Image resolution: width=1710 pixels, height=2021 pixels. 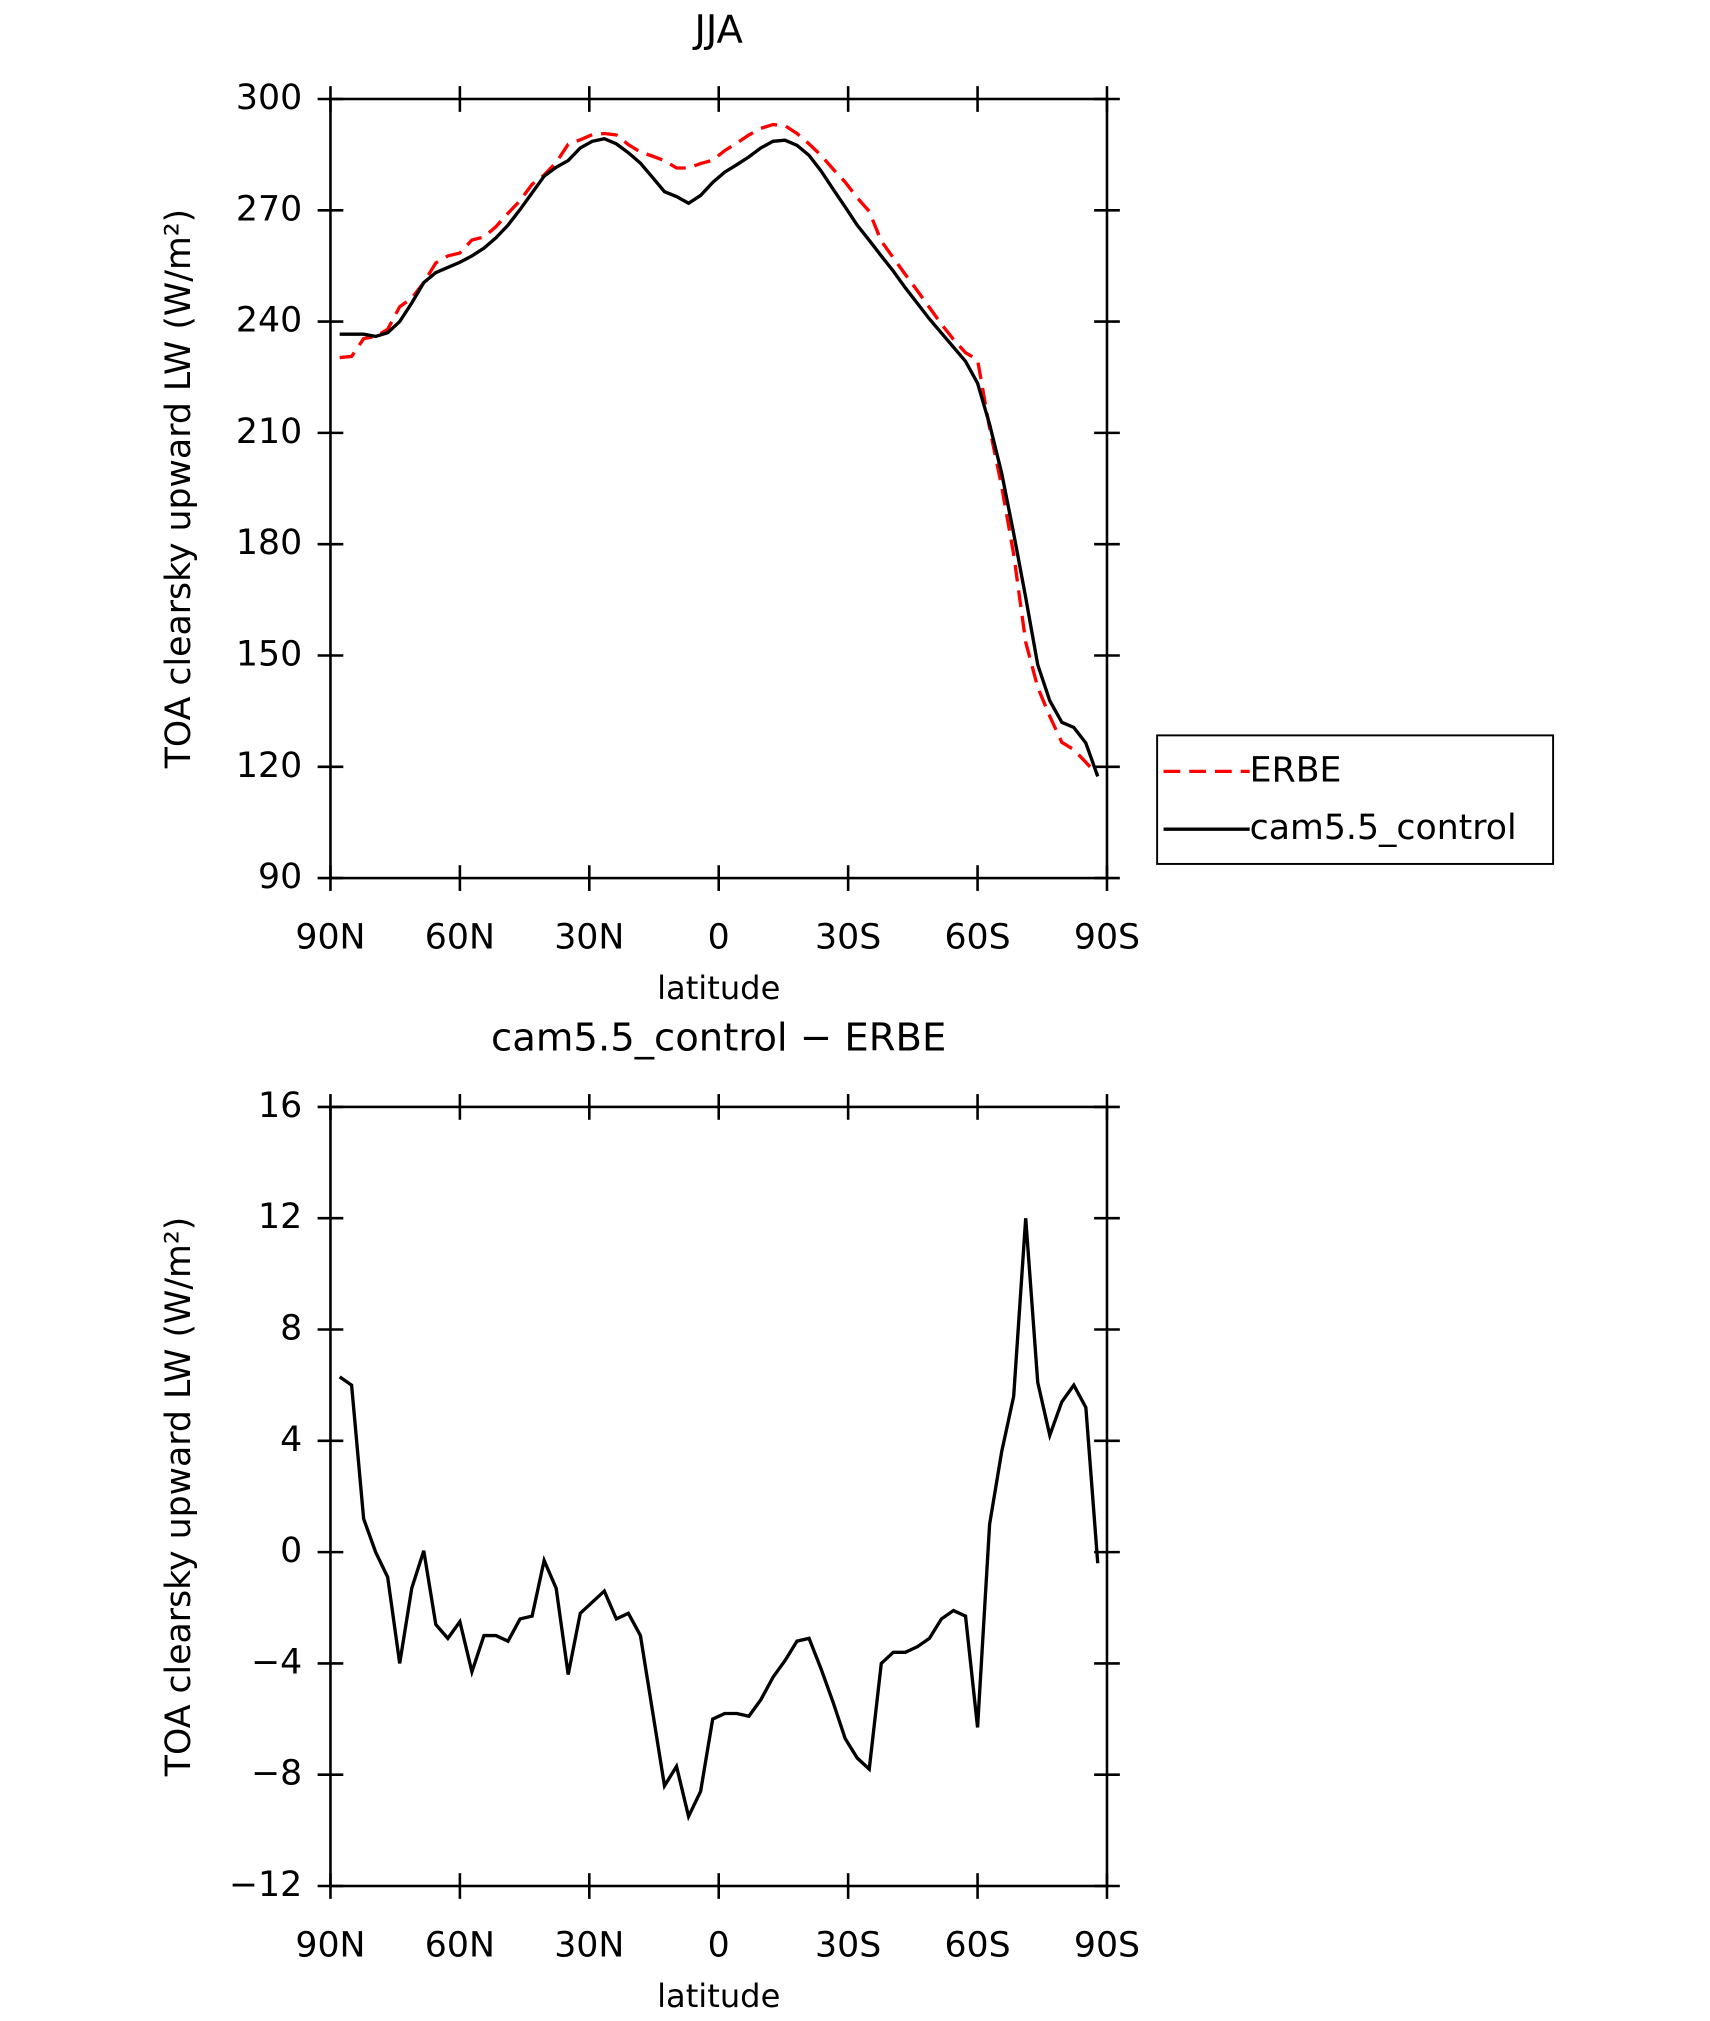 I want to click on y-tick-label: −12, so click(x=265, y=1885).